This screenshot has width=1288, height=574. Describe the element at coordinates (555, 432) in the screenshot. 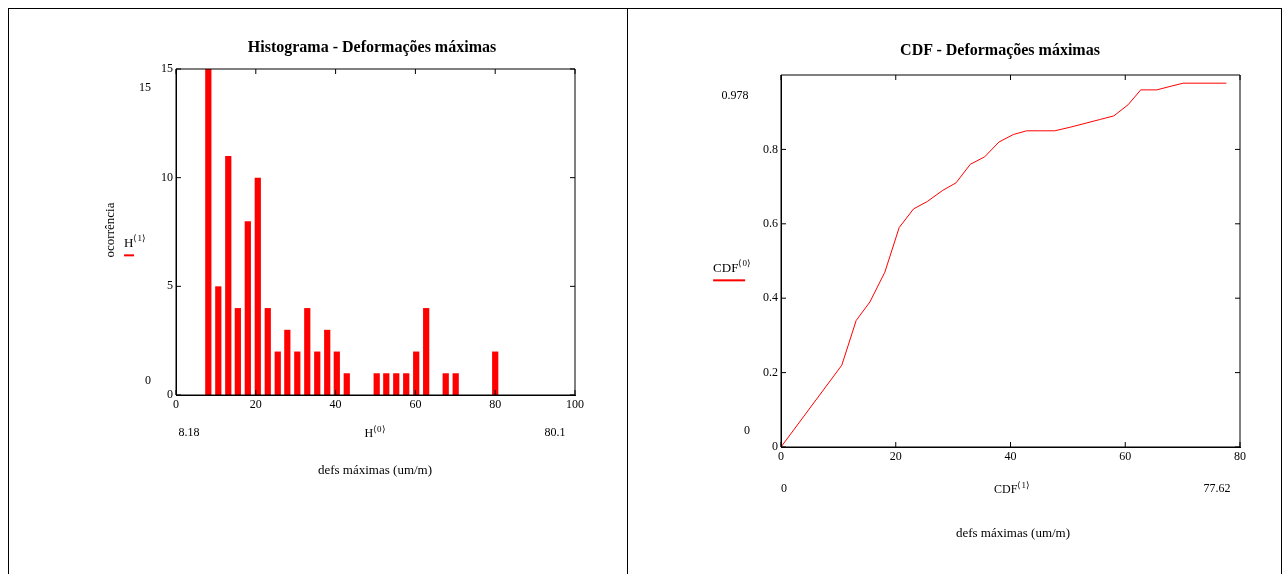

I see `text: 80.1` at that location.